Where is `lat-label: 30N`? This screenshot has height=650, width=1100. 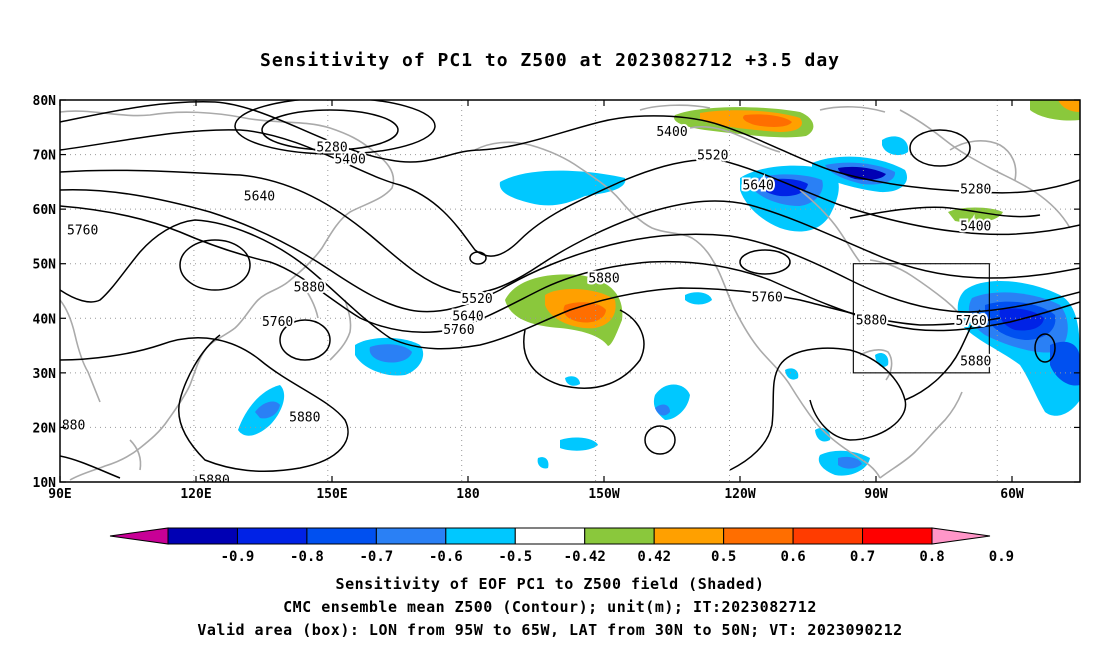 lat-label: 30N is located at coordinates (45, 374).